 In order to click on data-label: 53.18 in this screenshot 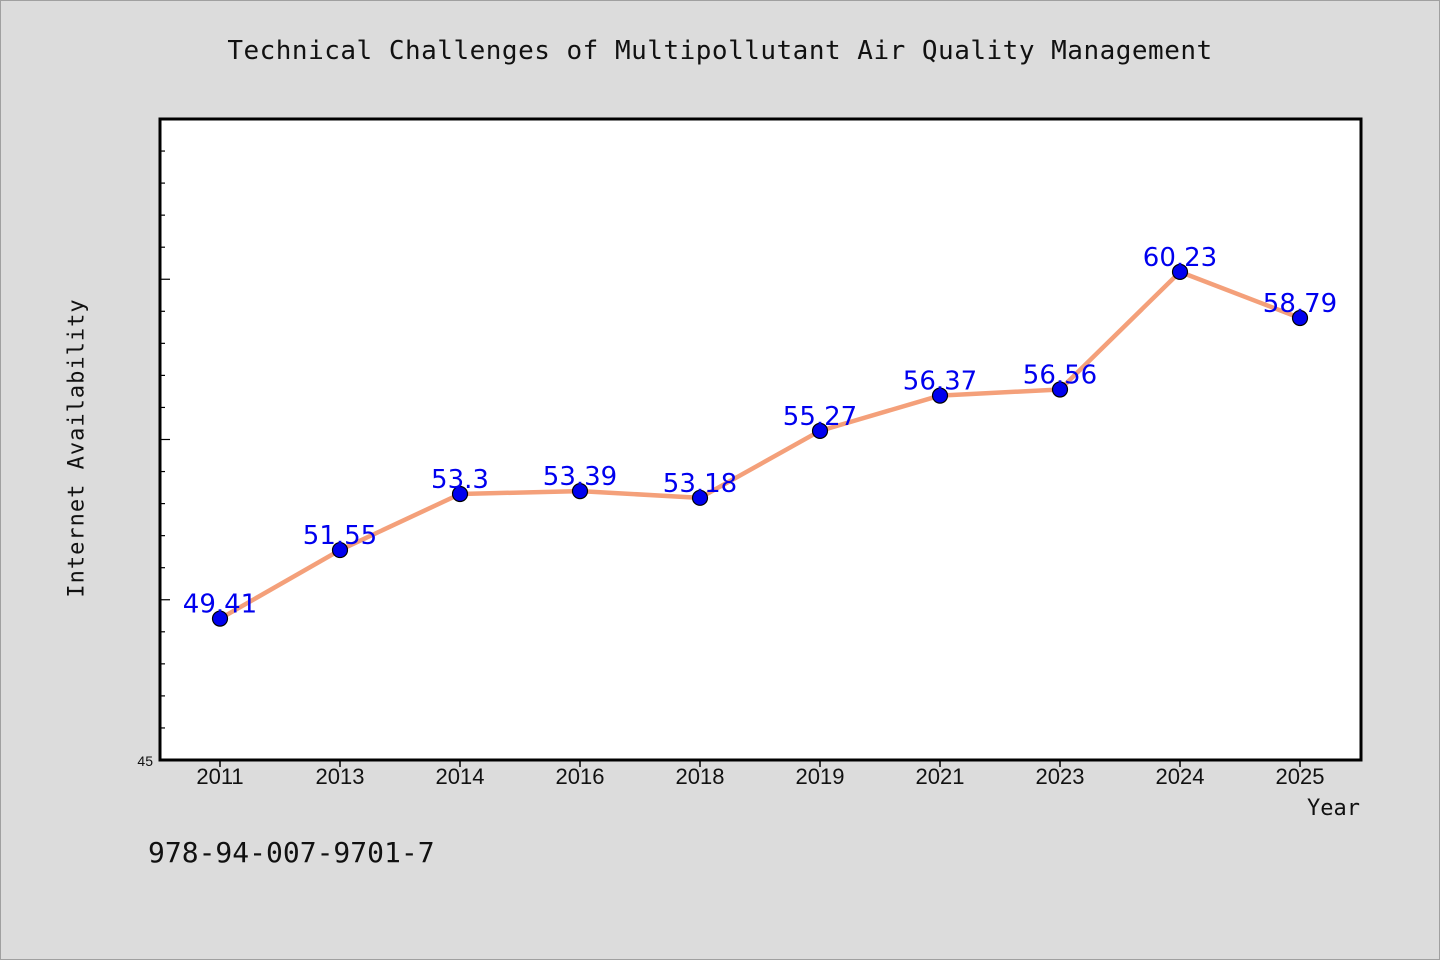, I will do `click(700, 484)`.